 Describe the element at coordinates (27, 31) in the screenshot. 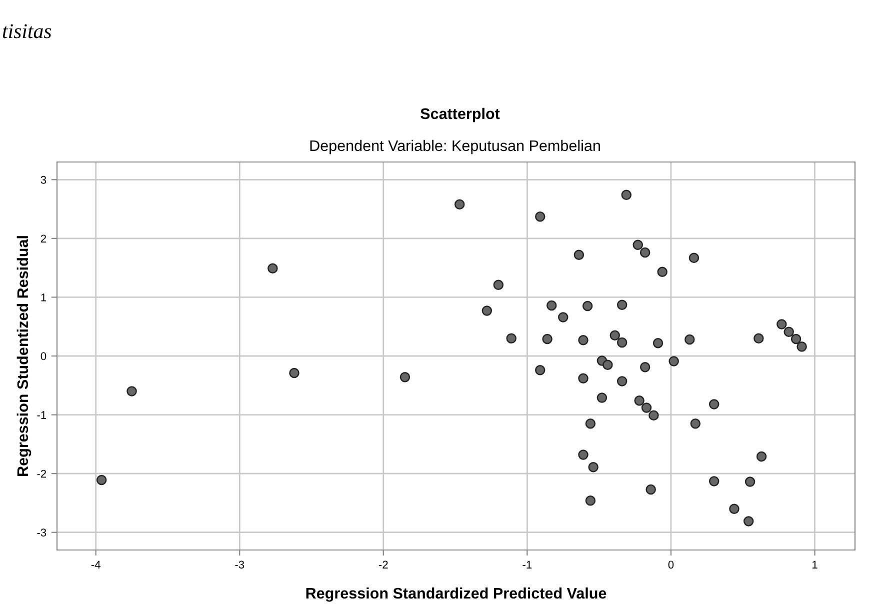

I see `text: tisitas` at that location.